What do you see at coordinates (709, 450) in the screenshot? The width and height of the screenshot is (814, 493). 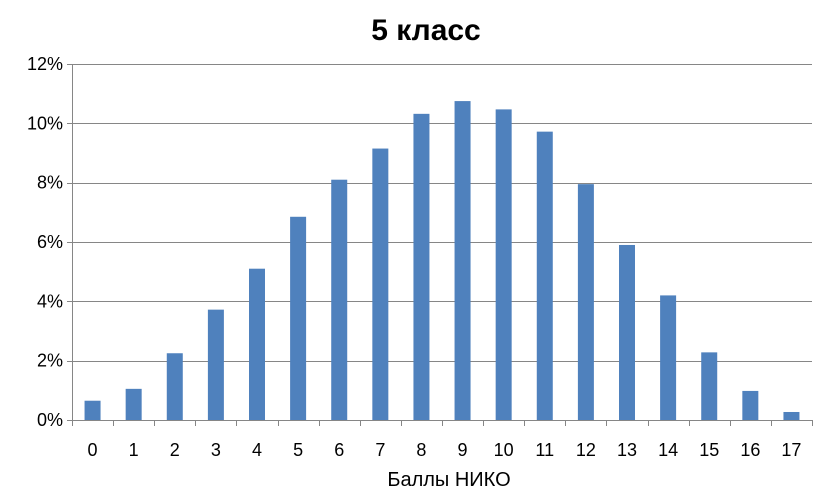 I see `x-tick-label: 15` at bounding box center [709, 450].